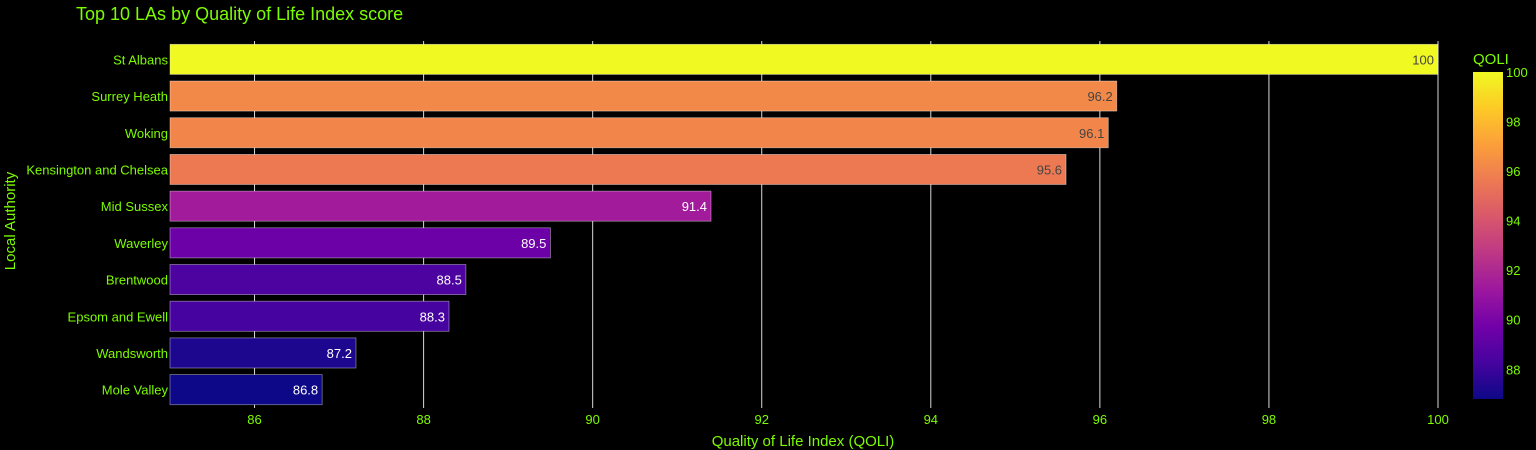 This screenshot has height=450, width=1536. What do you see at coordinates (533, 243) in the screenshot?
I see `bar-data-label: 89.5` at bounding box center [533, 243].